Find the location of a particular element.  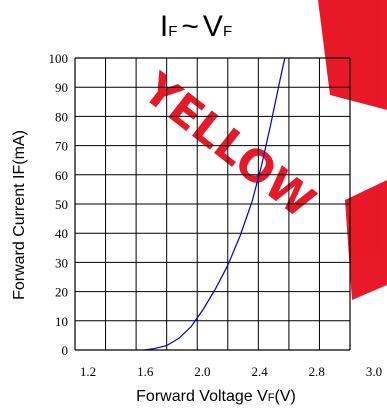

y-tick-label: 50 is located at coordinates (61, 204).